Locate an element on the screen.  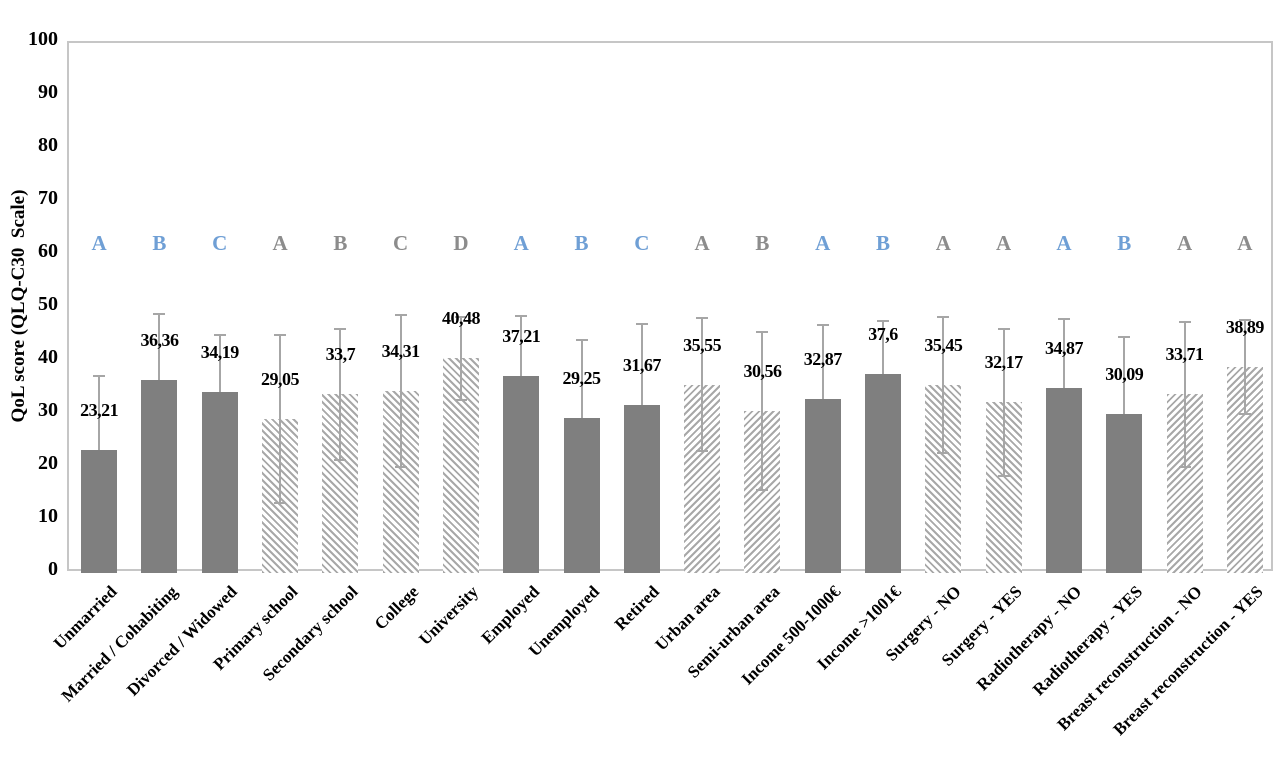
value-label: 34,31 is located at coordinates (401, 351).